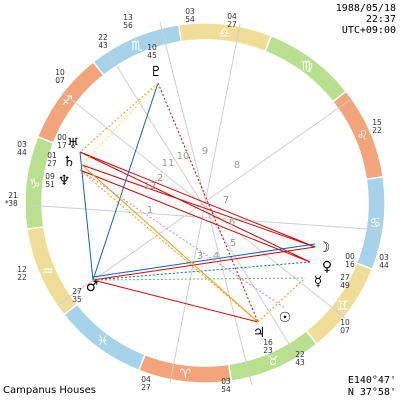 This screenshot has height=400, width=400. Describe the element at coordinates (259, 333) in the screenshot. I see `planet-glyph: ♃` at that location.